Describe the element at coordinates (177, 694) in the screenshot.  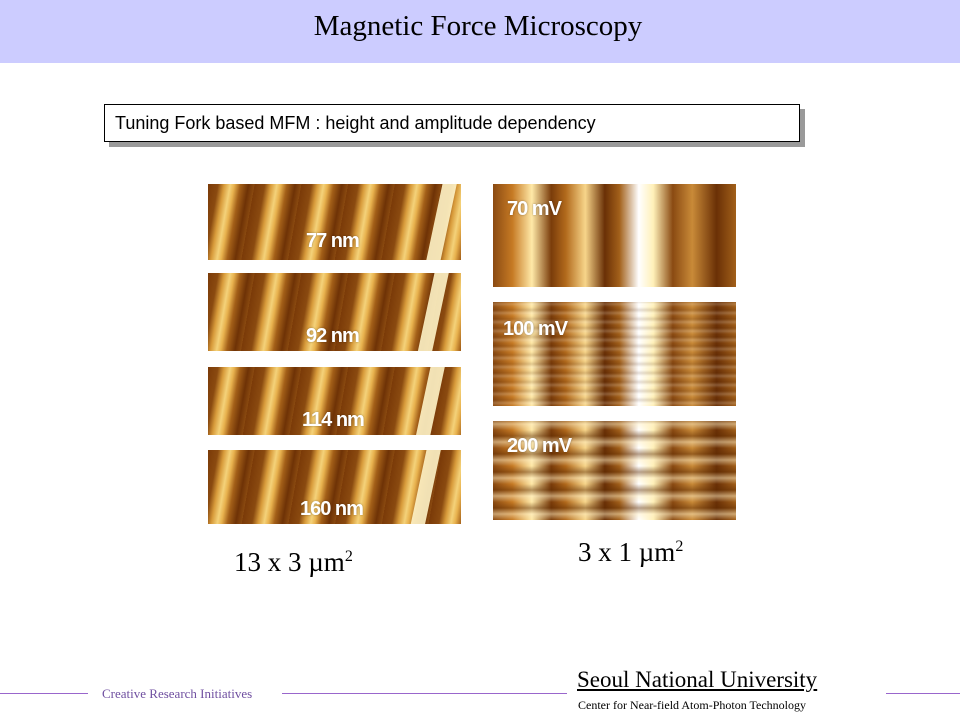
I see `footer-program-name: Creative Research Initiatives` at that location.